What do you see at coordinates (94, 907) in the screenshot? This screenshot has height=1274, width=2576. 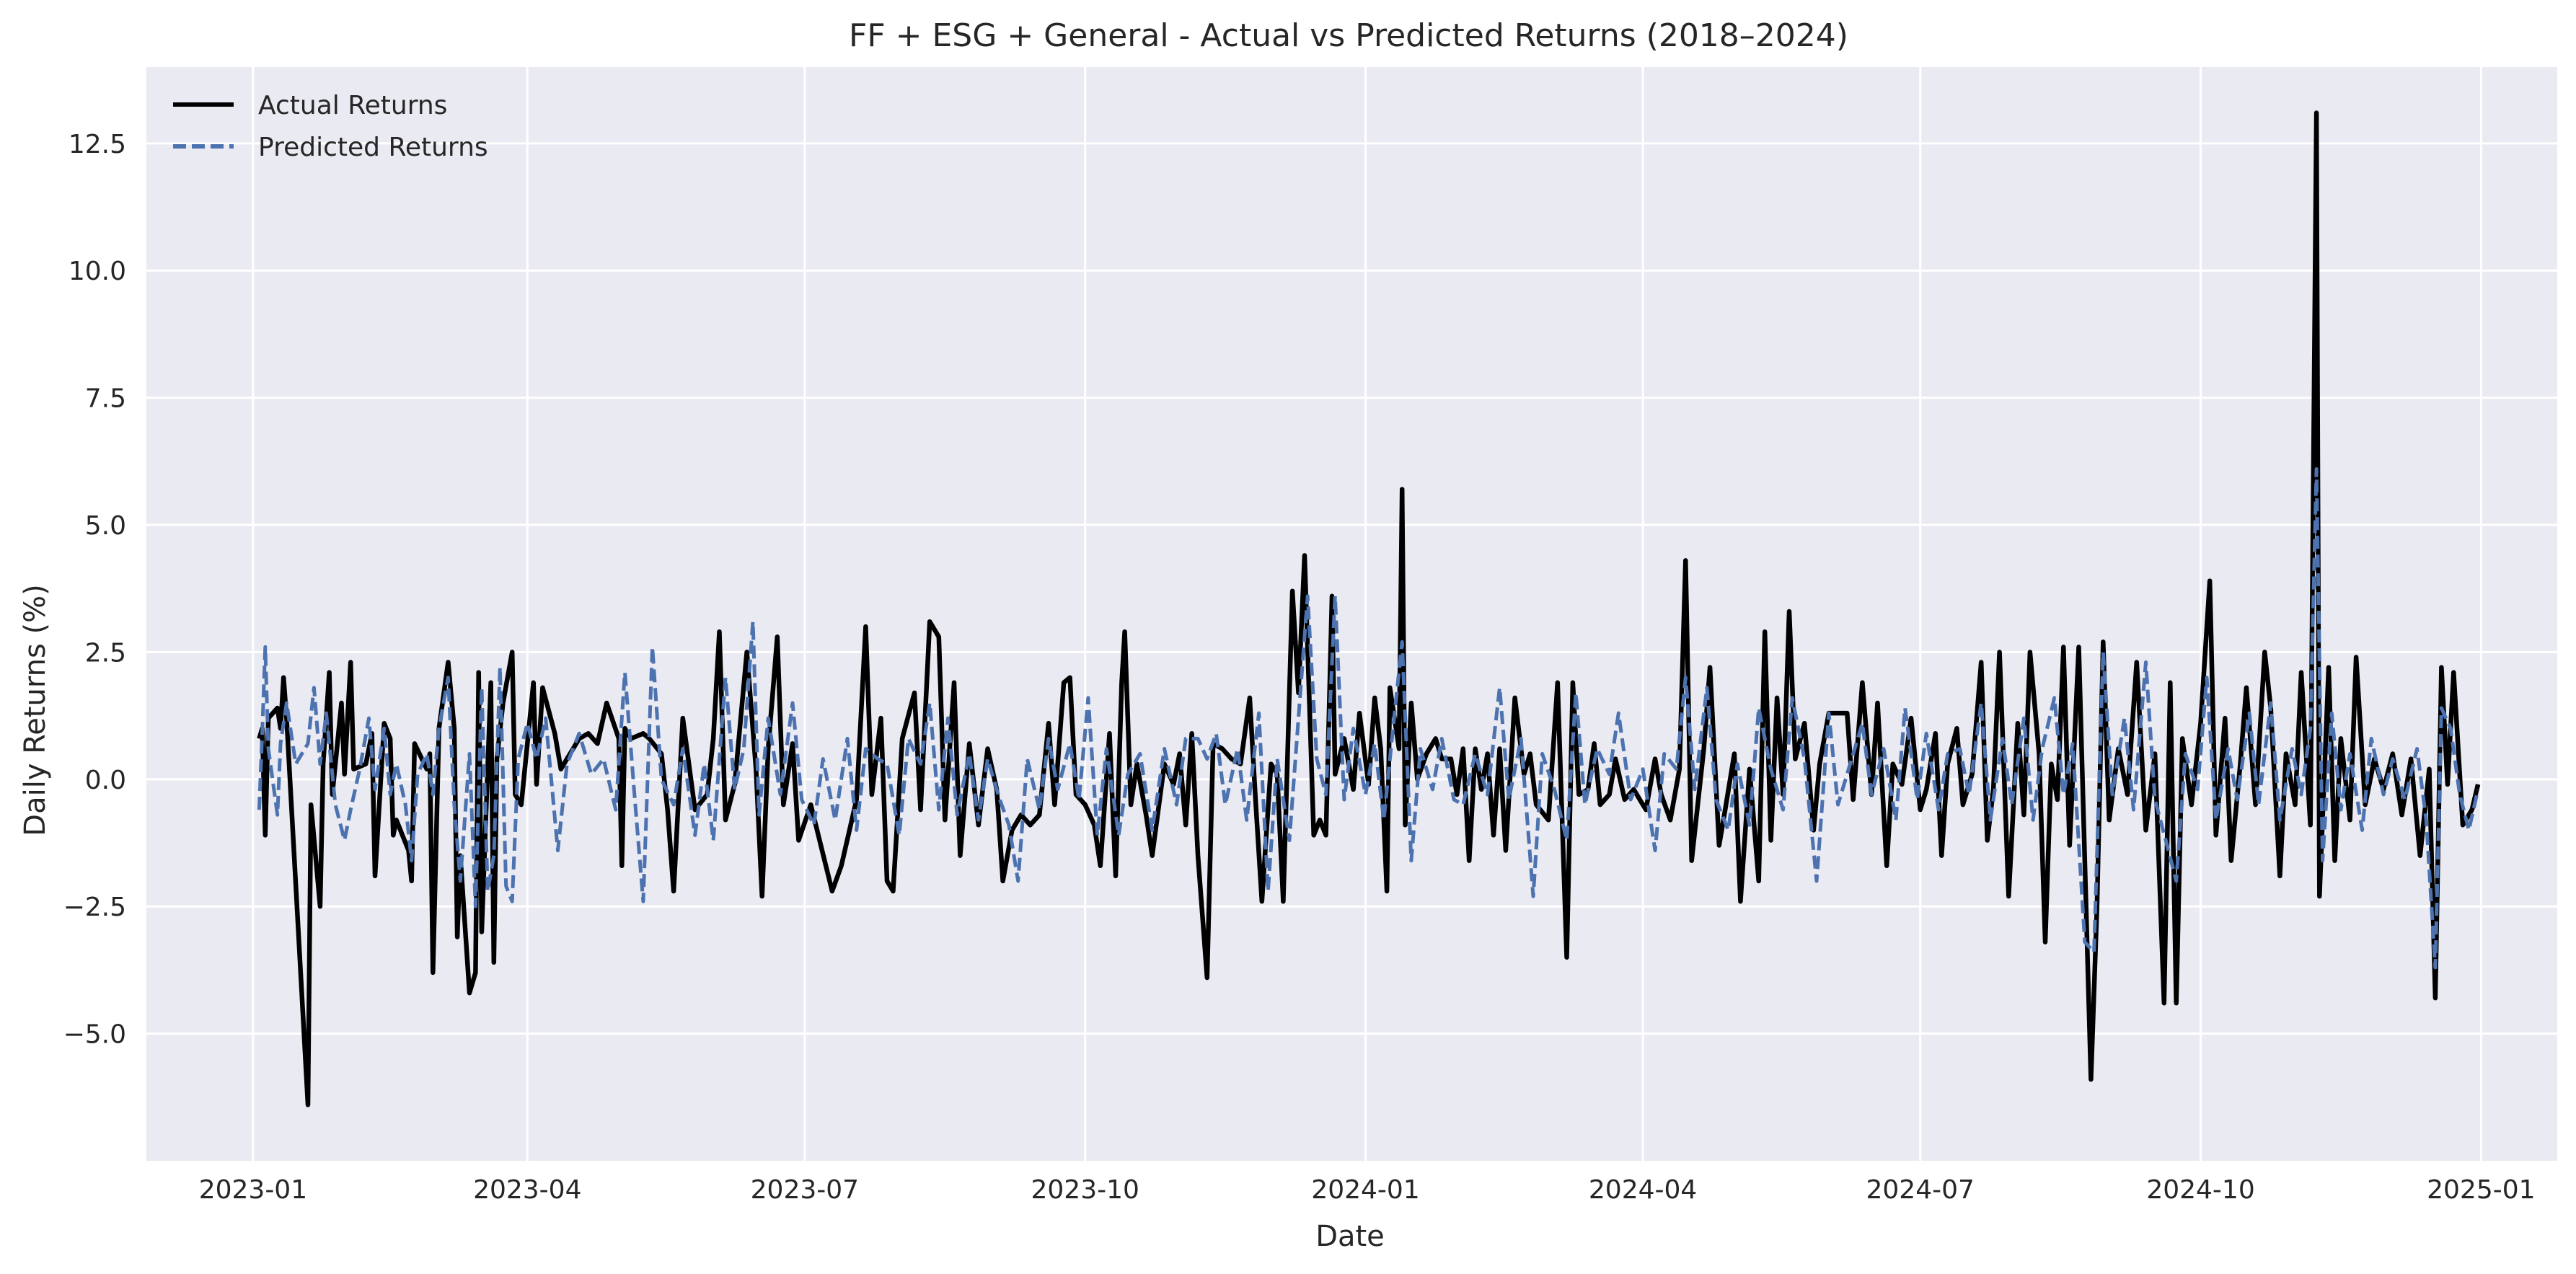 I see `y-tick-label: −2.5` at bounding box center [94, 907].